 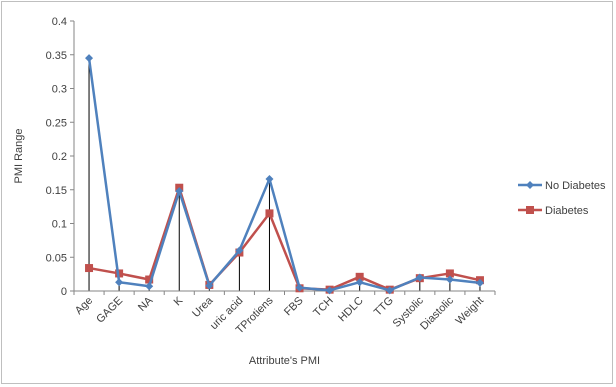 I want to click on y-tick-label: 0.25, so click(x=56, y=123).